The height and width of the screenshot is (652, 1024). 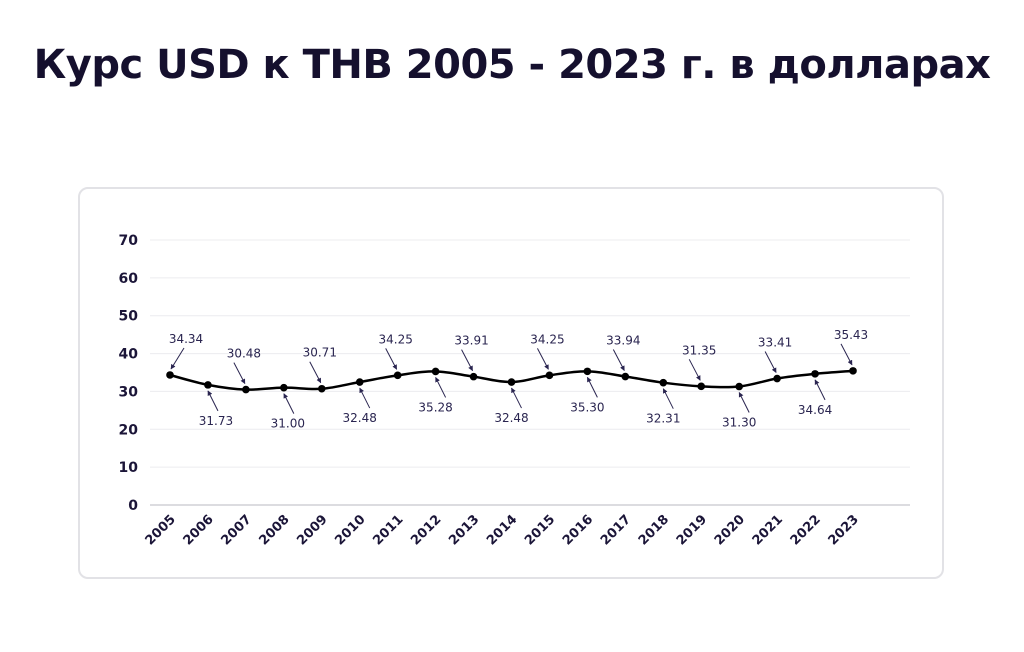 What do you see at coordinates (730, 530) in the screenshot?
I see `x-tick-label: 2020` at bounding box center [730, 530].